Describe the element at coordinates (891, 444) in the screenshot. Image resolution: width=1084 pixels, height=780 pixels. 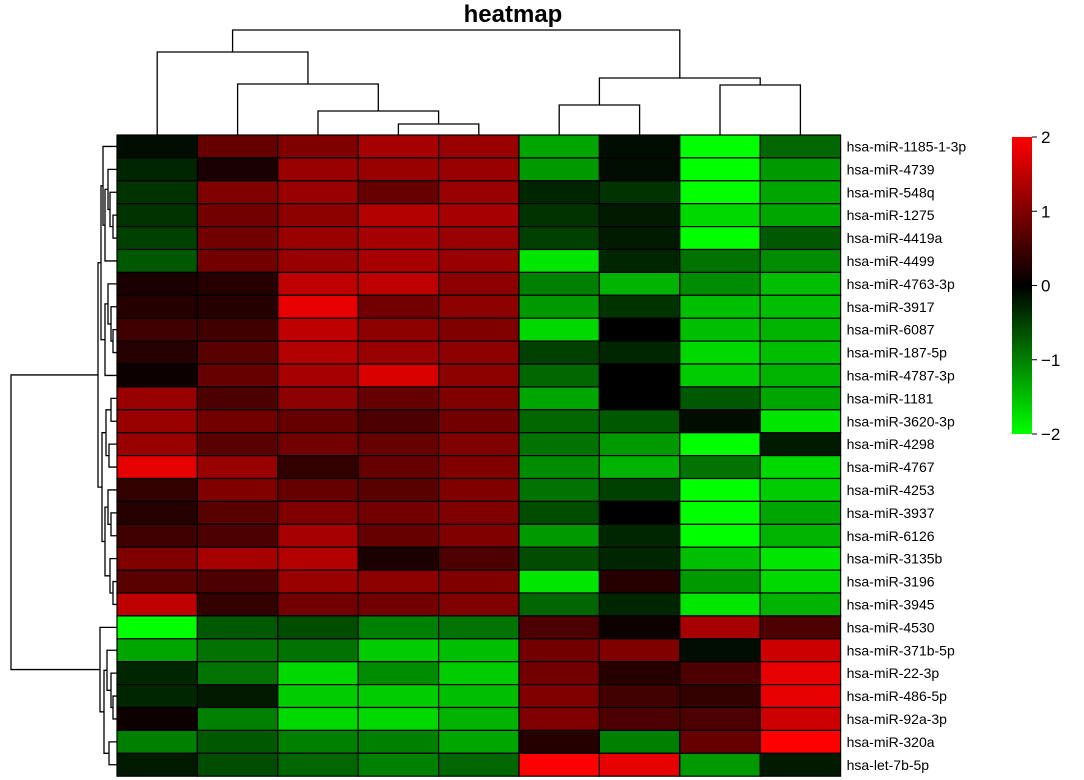
I see `row-label: hsa-miR-4298` at that location.